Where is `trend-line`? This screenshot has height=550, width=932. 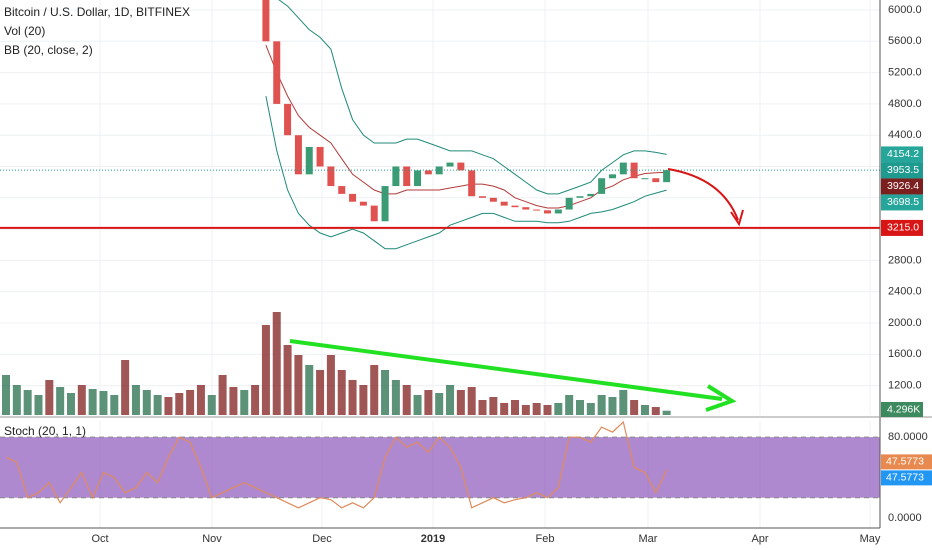
trend-line is located at coordinates (506, 370).